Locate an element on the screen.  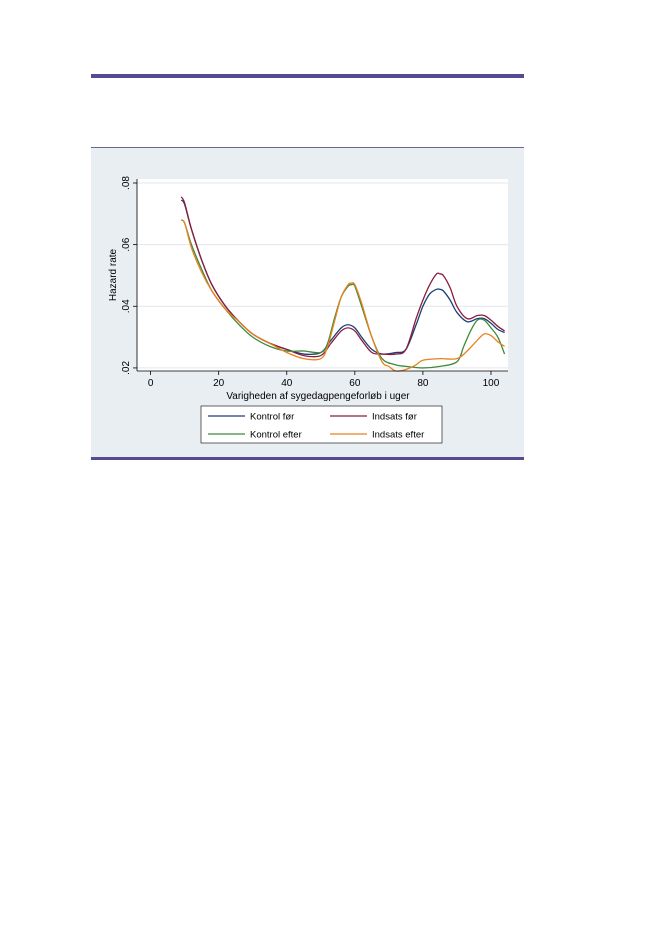
legend-label: Kontrol før is located at coordinates (272, 417).